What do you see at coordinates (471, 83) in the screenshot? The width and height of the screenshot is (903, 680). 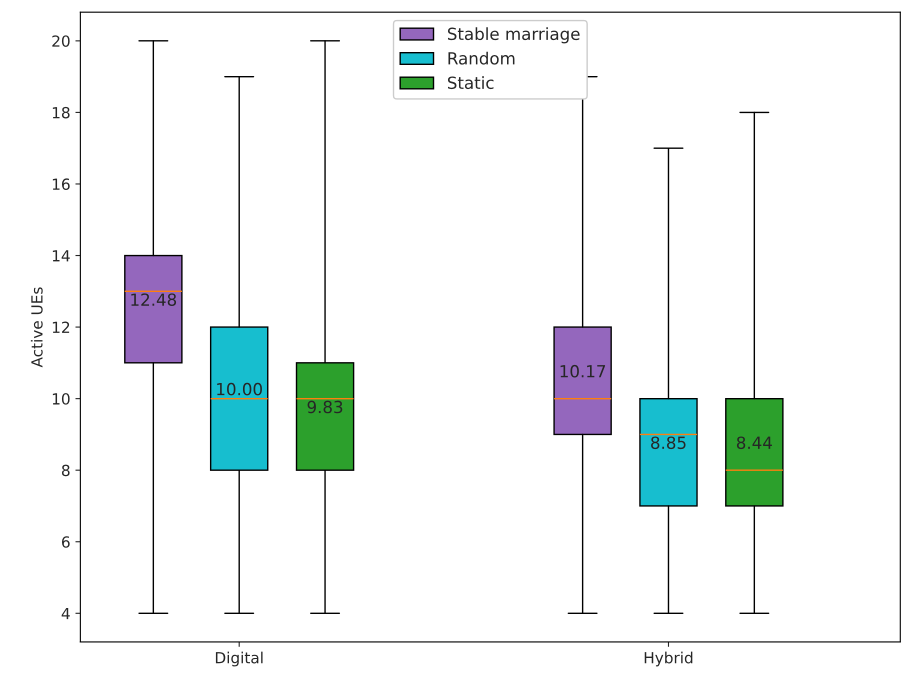 I see `legend-label: Static` at bounding box center [471, 83].